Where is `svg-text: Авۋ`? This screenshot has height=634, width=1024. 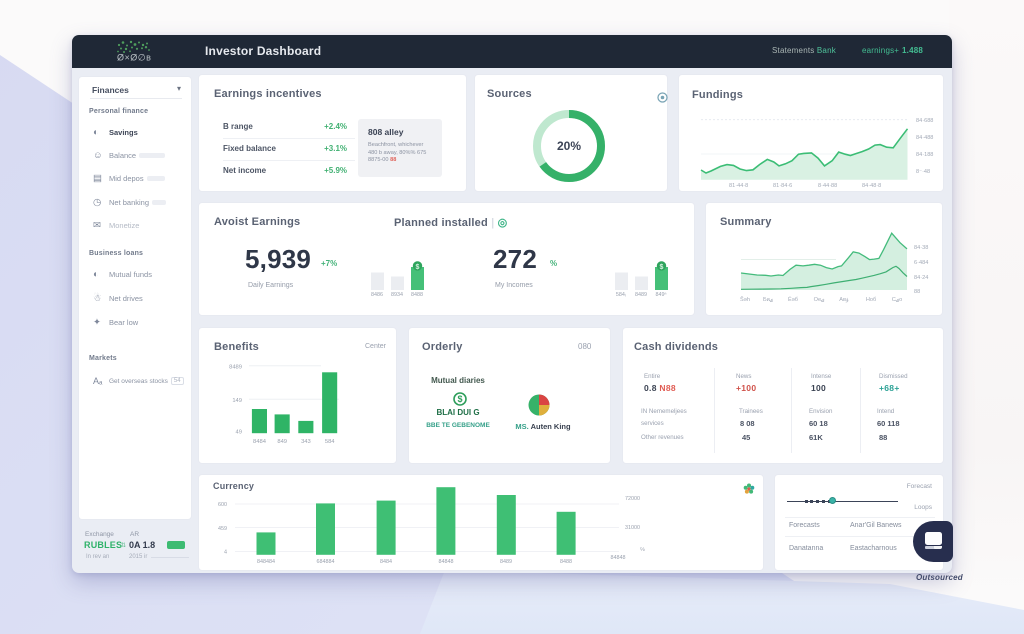
svg-text: Авۋ is located at coordinates (844, 300).